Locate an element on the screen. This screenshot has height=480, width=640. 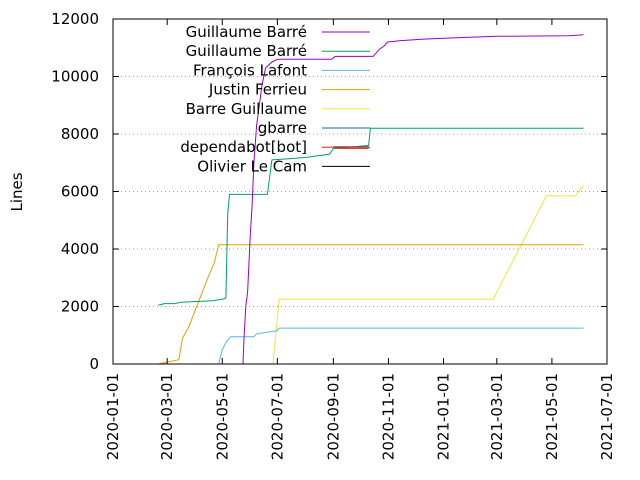
series-line is located at coordinates (401, 346).